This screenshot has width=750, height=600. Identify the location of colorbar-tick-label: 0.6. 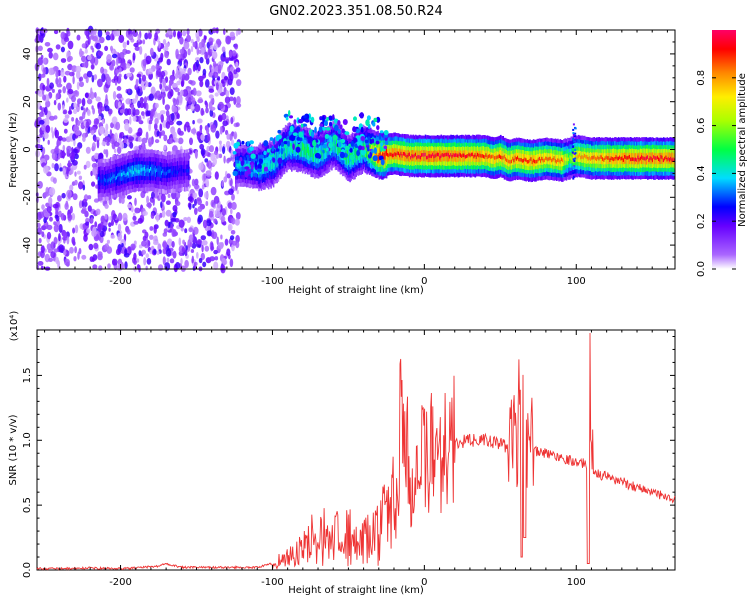
(701, 126).